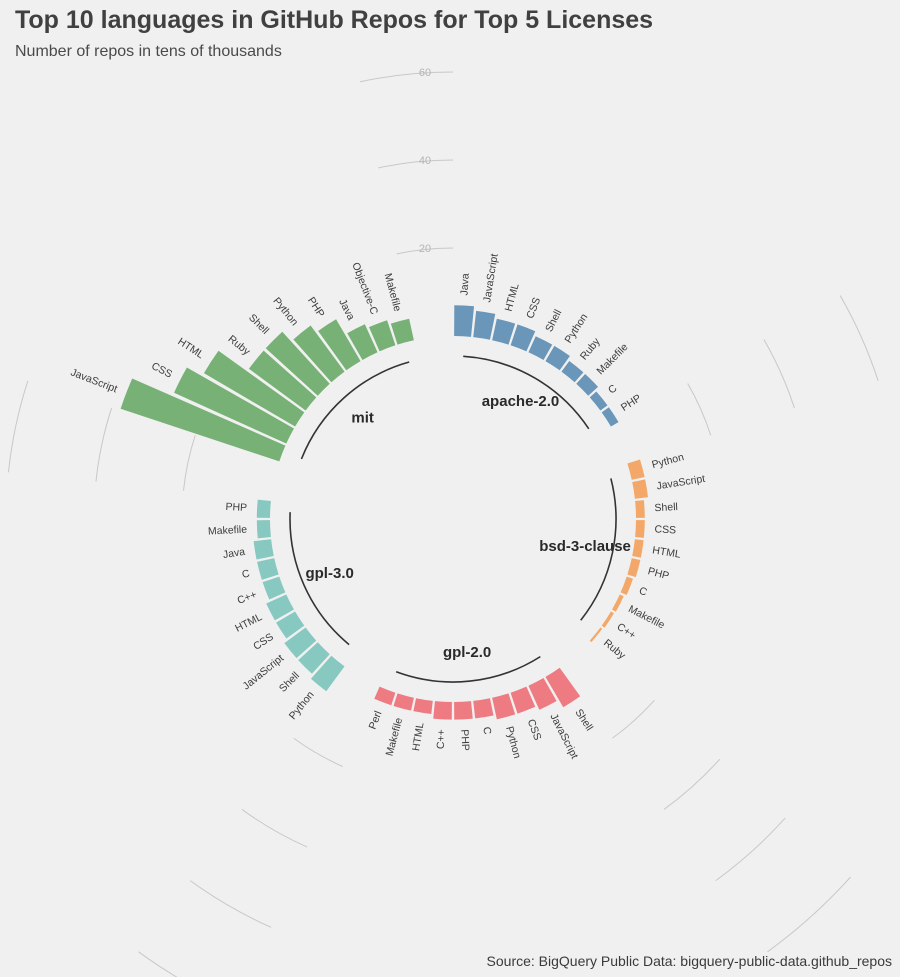 Image resolution: width=900 pixels, height=977 pixels. What do you see at coordinates (290, 625) in the screenshot?
I see `bar-gpl-3.0-css` at bounding box center [290, 625].